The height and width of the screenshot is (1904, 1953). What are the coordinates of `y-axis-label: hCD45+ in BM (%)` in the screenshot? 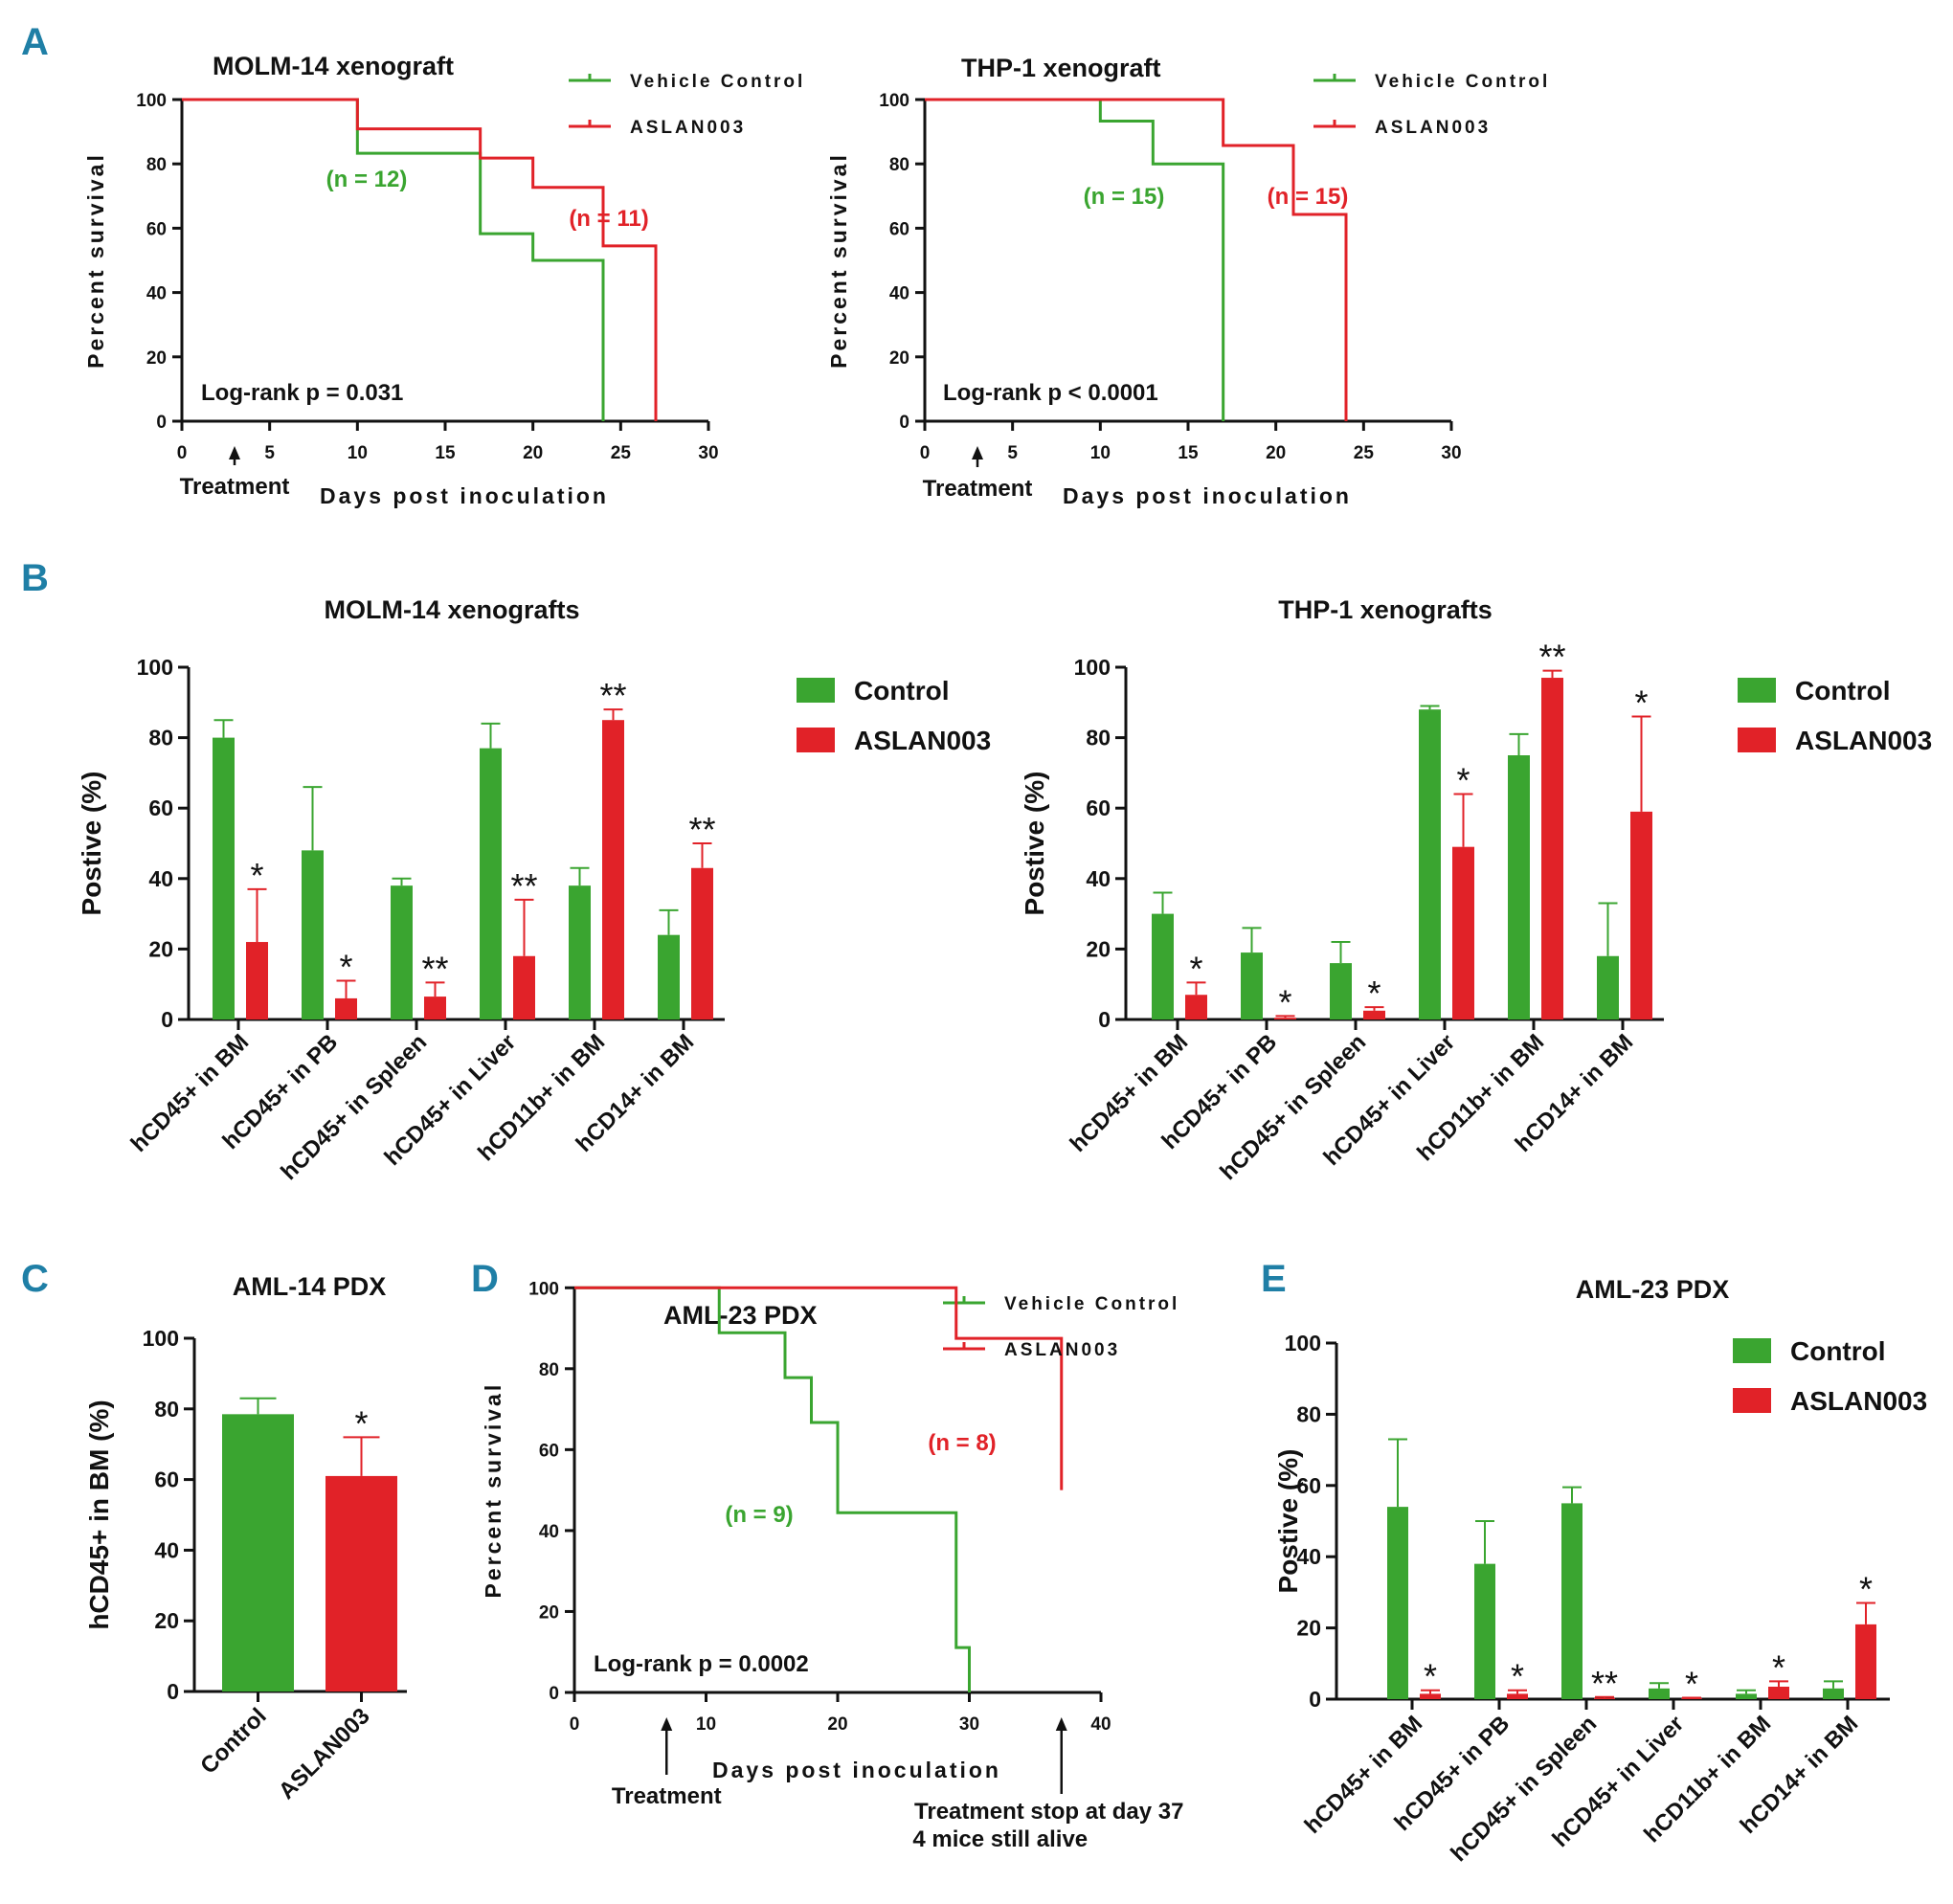 It's located at (99, 1515).